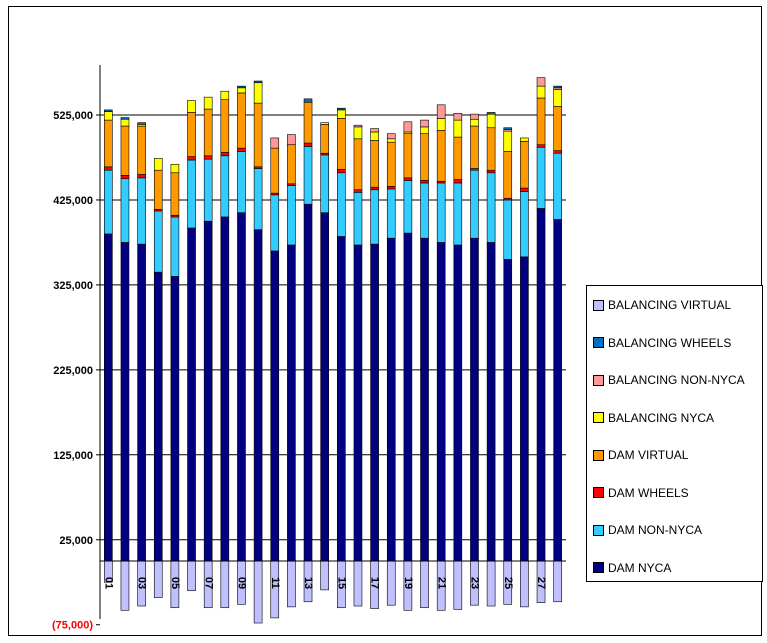 The height and width of the screenshot is (643, 767). I want to click on legend-label: DAM VIRTUAL, so click(648, 455).